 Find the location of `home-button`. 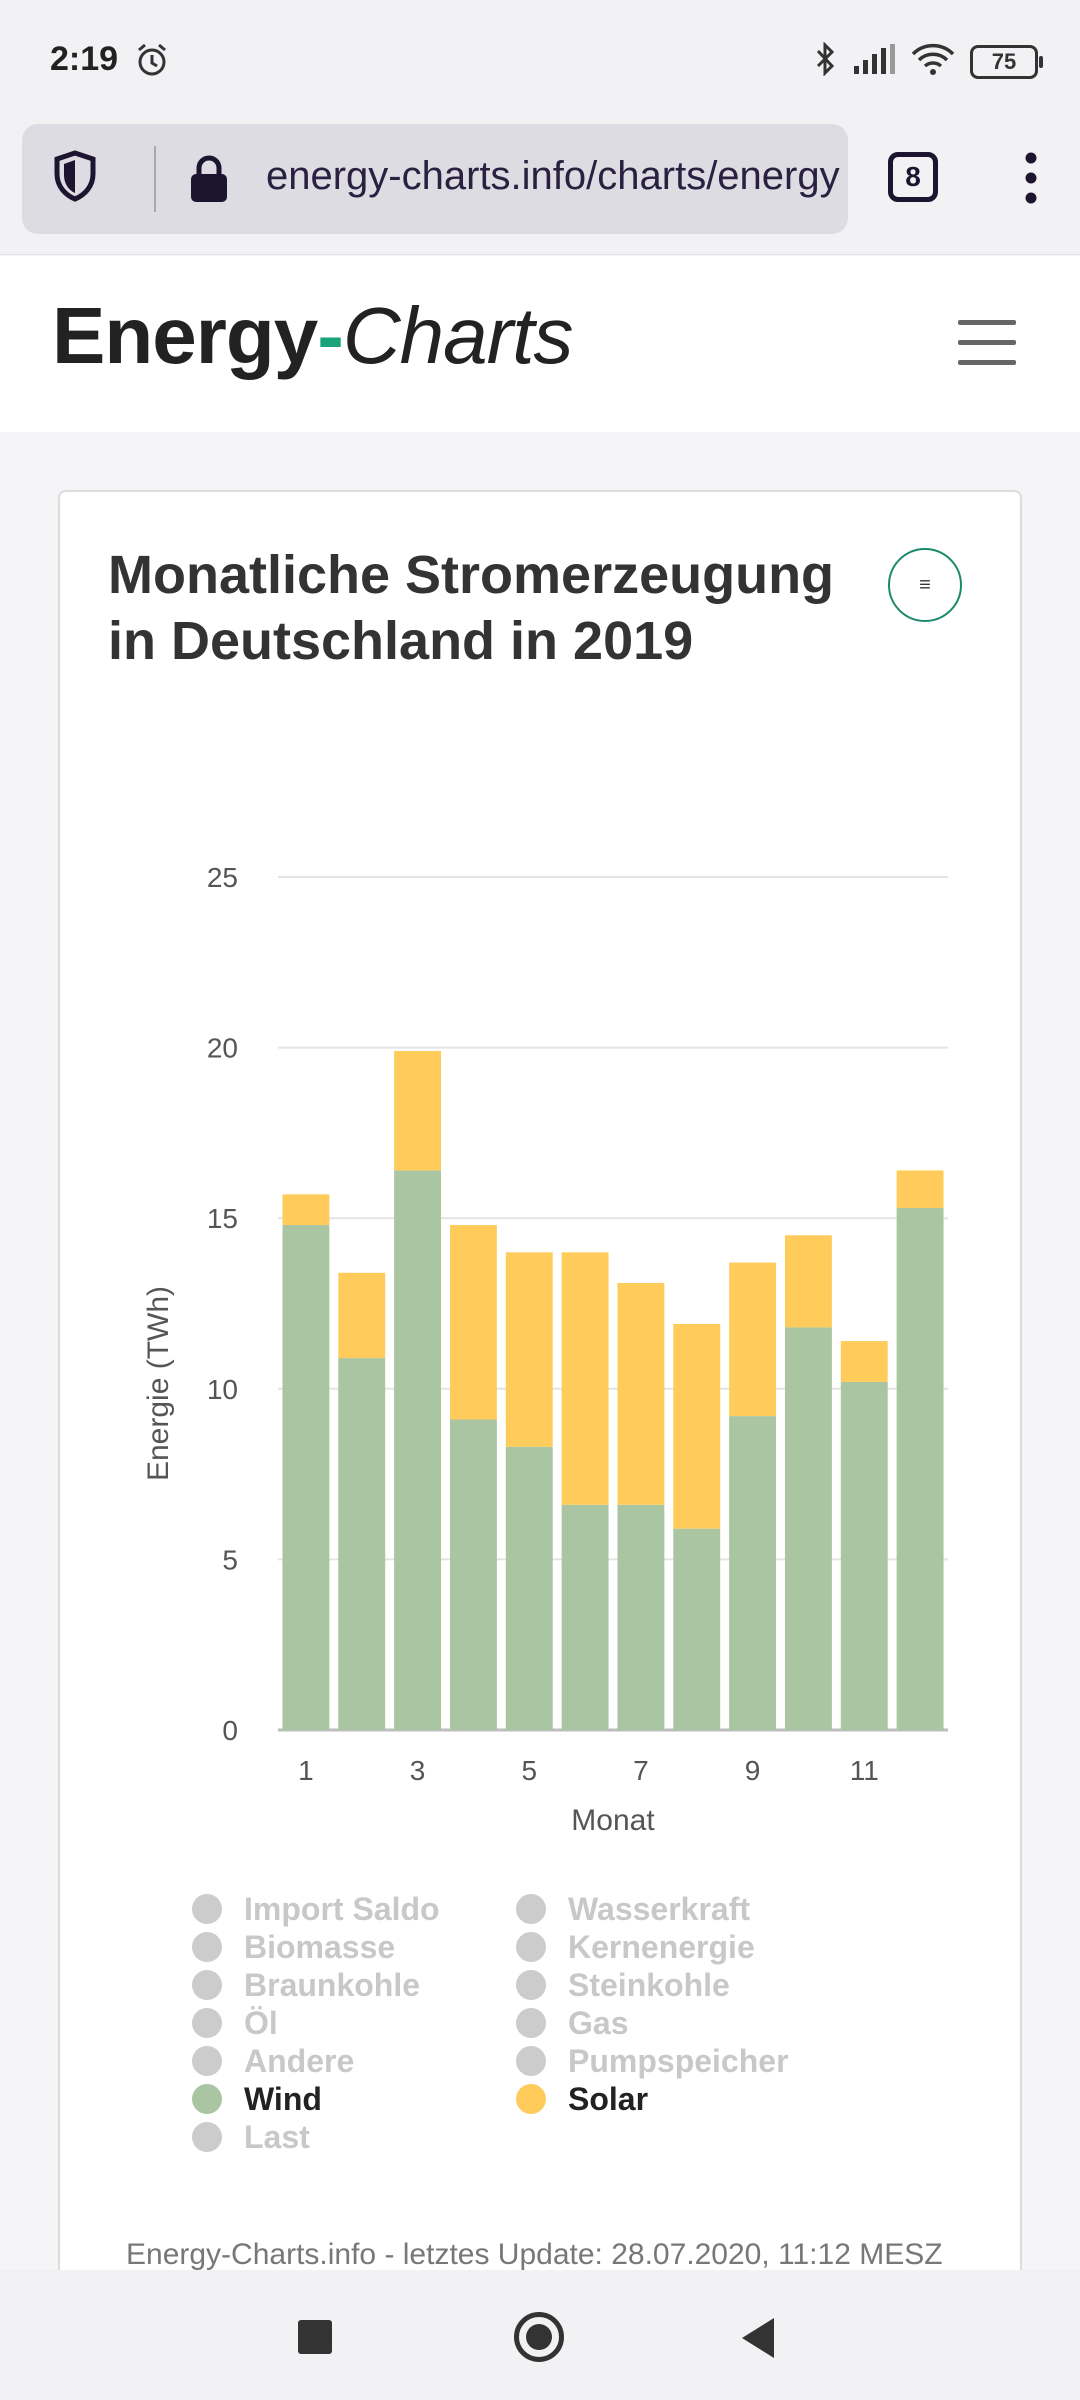

home-button is located at coordinates (539, 2337).